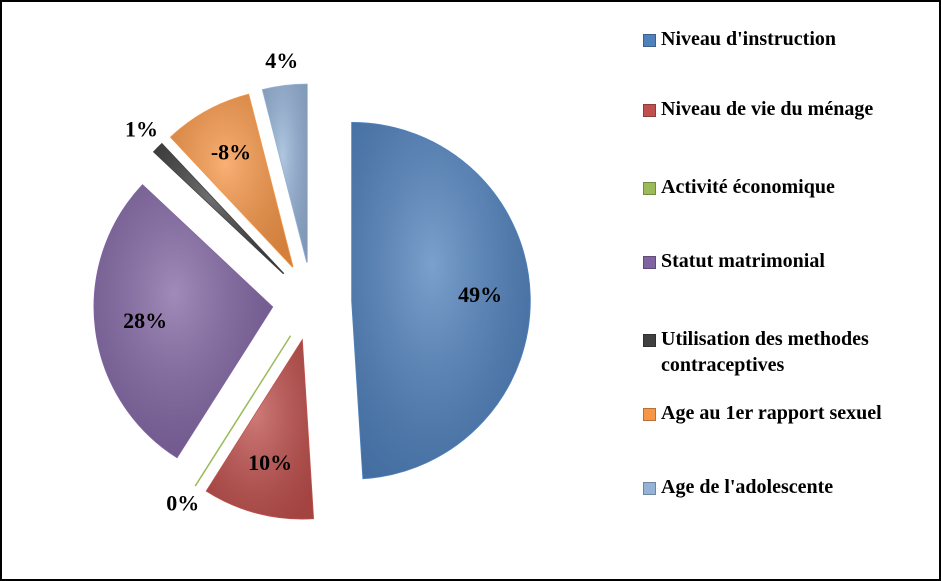  I want to click on data-label: -8%, so click(231, 152).